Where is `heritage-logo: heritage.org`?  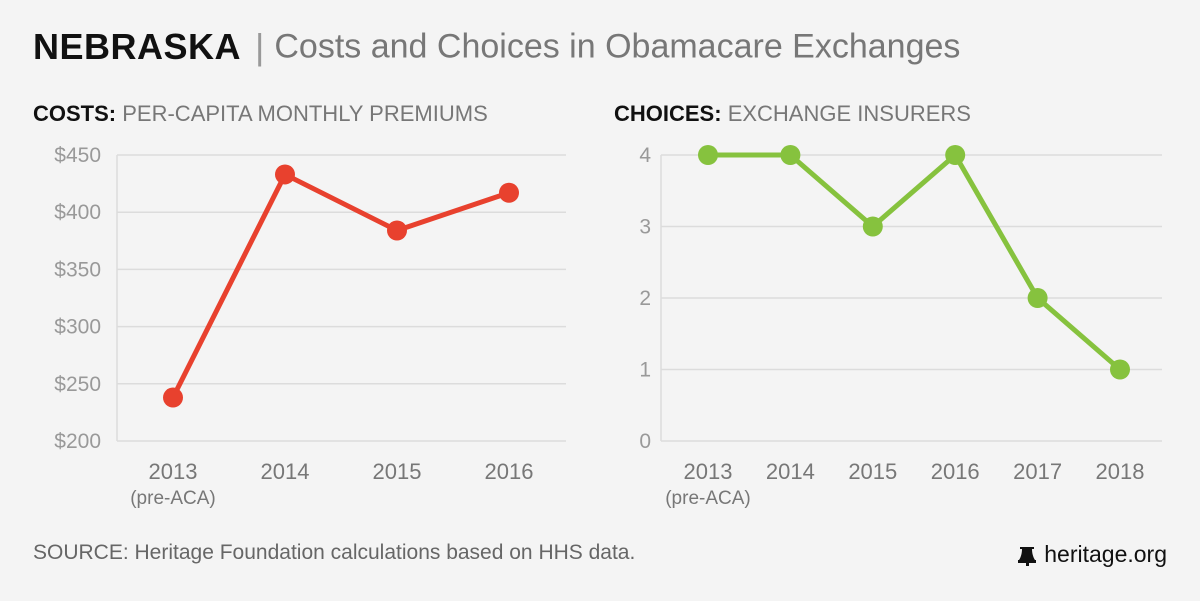 heritage-logo: heritage.org is located at coordinates (1092, 554).